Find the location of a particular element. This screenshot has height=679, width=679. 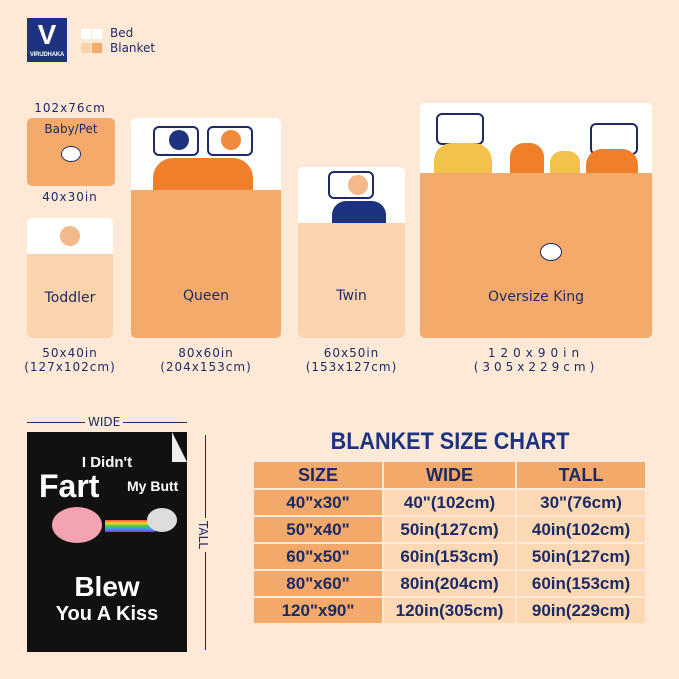

table-row: 80"x60" 80in(204cm) 60in(153cm) is located at coordinates (449, 583).